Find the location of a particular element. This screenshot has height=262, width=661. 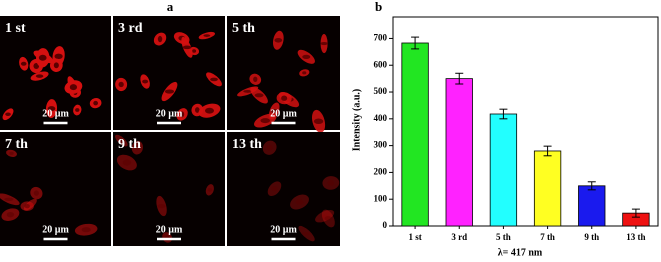

x-tick-label: 5 th is located at coordinates (503, 237).